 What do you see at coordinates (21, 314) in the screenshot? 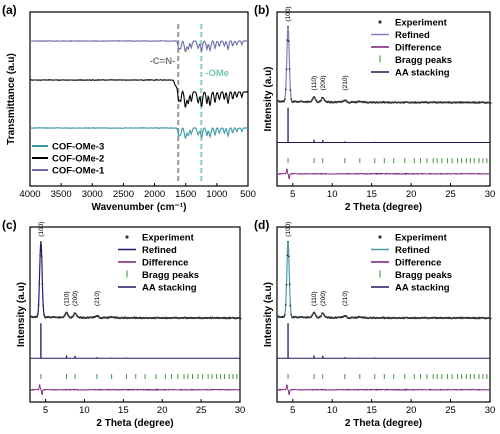
I see `y-axis-label: Intensity (a.u)` at bounding box center [21, 314].